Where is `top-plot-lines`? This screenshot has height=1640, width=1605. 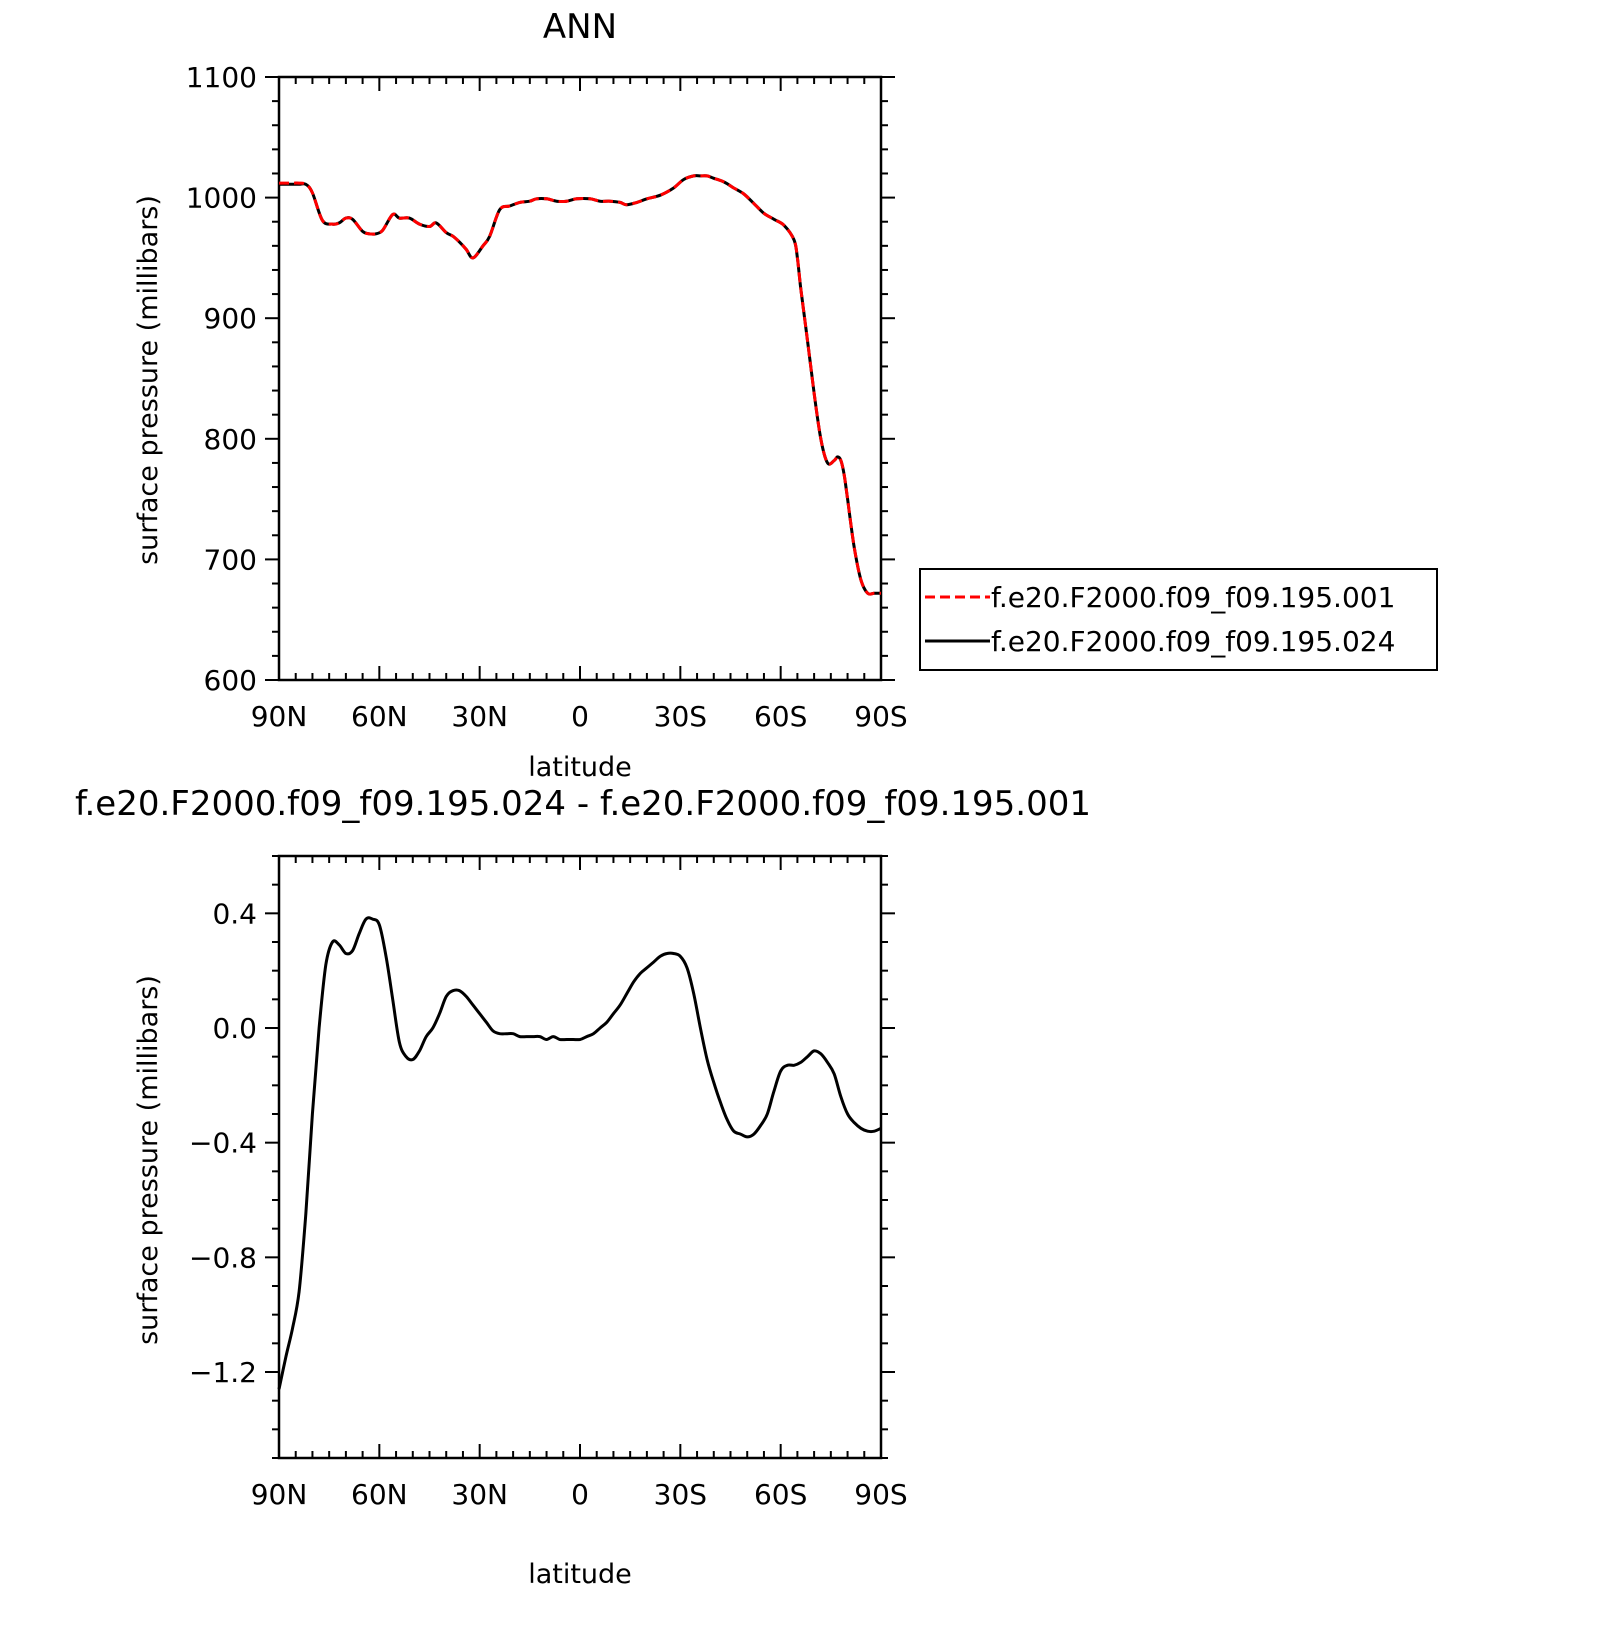
top-plot-lines is located at coordinates (579, 385).